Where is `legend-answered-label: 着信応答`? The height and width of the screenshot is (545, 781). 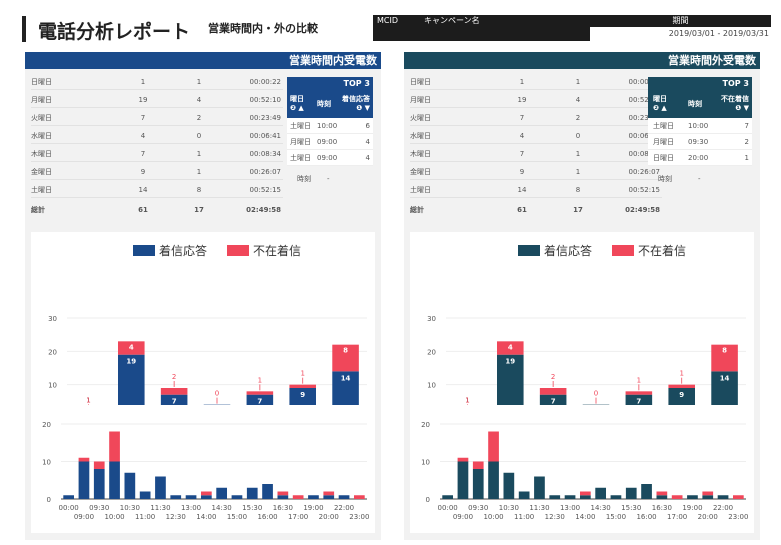
legend-answered-label: 着信応答 is located at coordinates (568, 251).